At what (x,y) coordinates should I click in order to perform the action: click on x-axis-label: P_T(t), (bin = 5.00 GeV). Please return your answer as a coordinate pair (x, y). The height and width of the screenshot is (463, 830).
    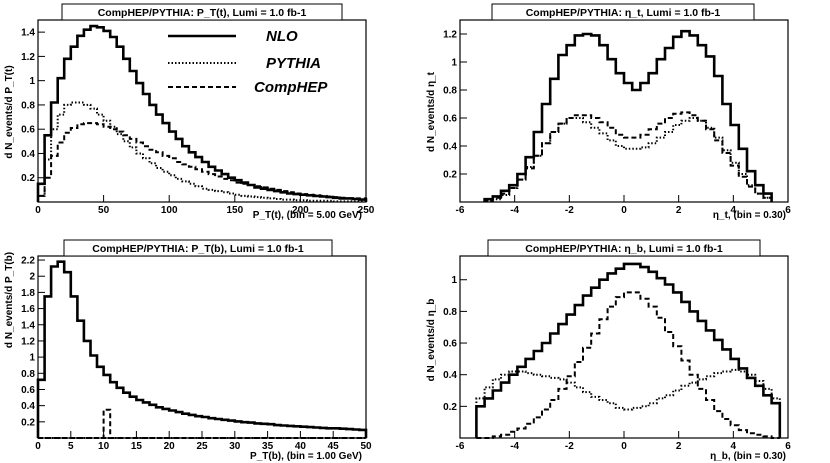
    Looking at the image, I should click on (307, 215).